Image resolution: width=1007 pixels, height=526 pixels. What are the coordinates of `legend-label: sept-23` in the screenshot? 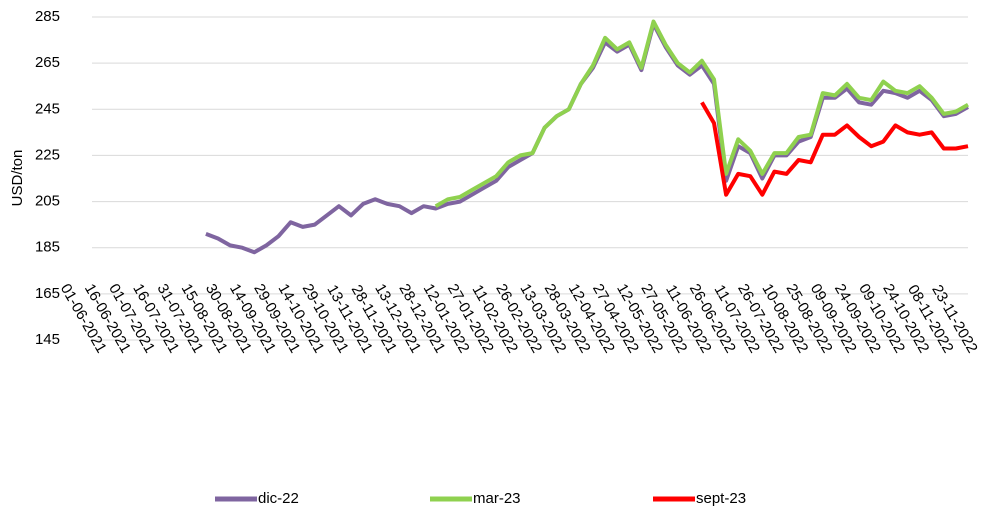 It's located at (721, 498).